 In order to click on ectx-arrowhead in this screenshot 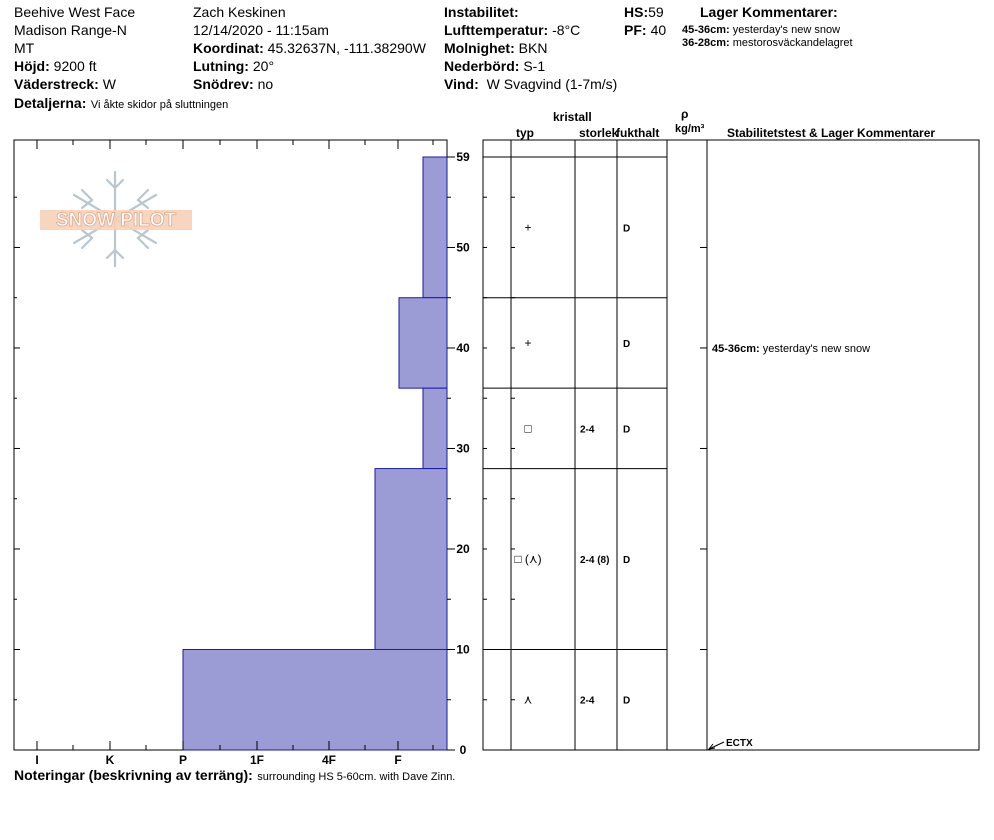, I will do `click(711, 746)`.